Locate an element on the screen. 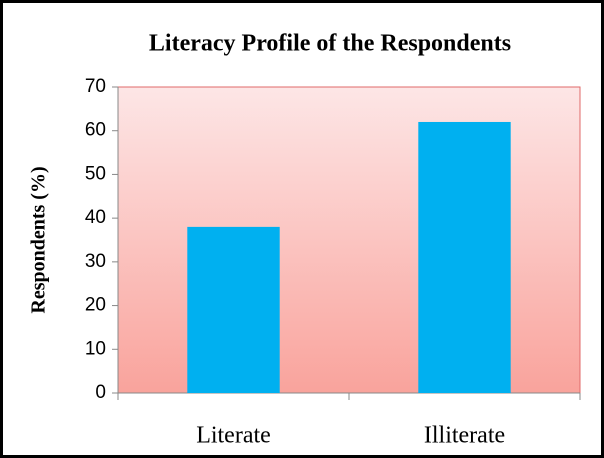  y-axis-label: Respondents (%) is located at coordinates (39, 239).